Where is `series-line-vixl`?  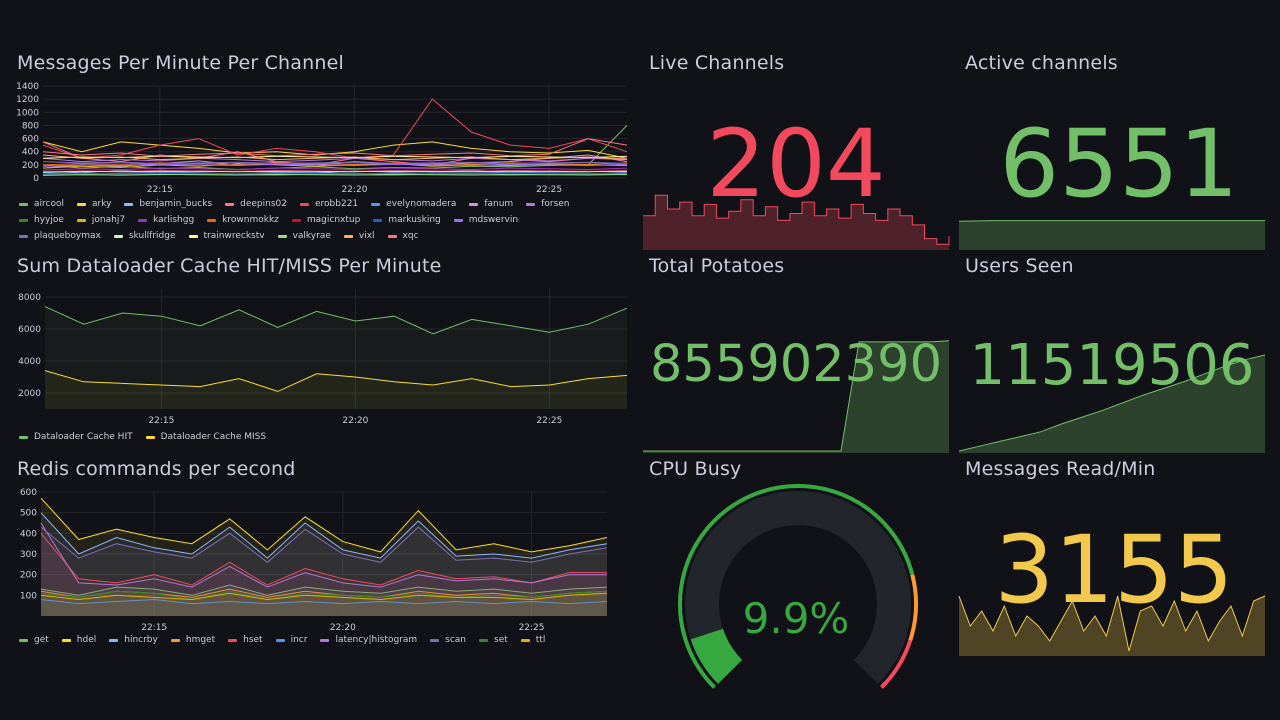 series-line-vixl is located at coordinates (335, 157).